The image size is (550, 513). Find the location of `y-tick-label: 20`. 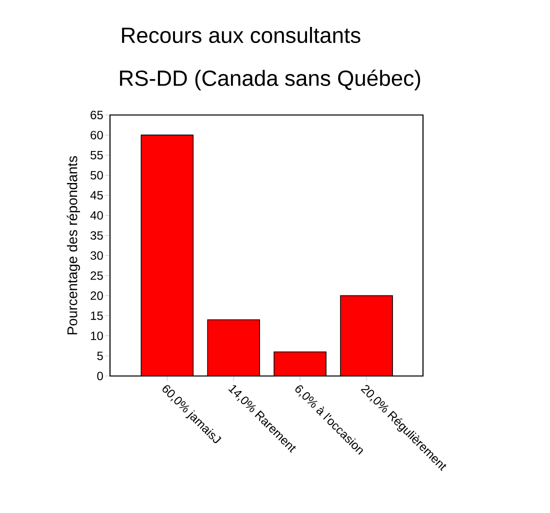

y-tick-label: 20 is located at coordinates (96, 295).